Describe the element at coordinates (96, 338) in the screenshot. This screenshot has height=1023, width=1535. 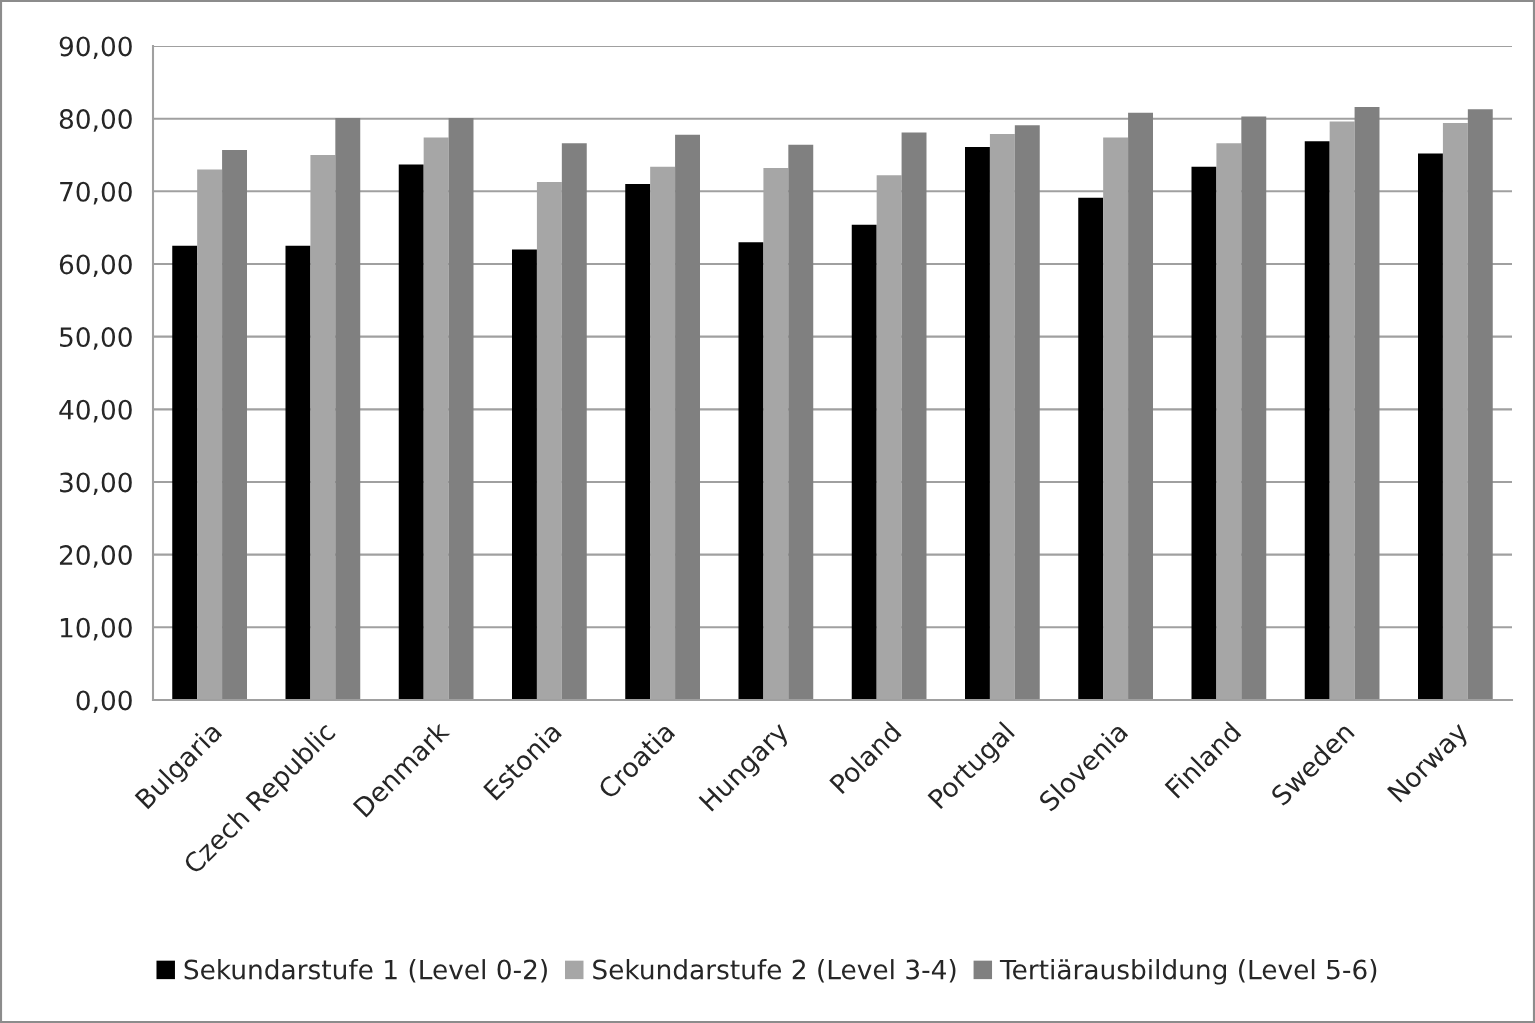
I see `y-tick-label: 50,00` at that location.